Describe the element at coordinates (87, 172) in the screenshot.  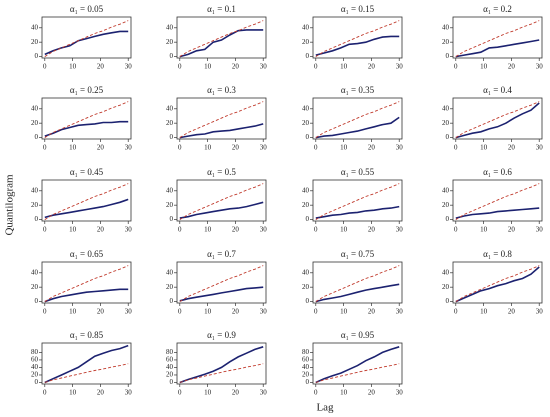
I see `subplot-title: α₁ = 0.45` at that location.